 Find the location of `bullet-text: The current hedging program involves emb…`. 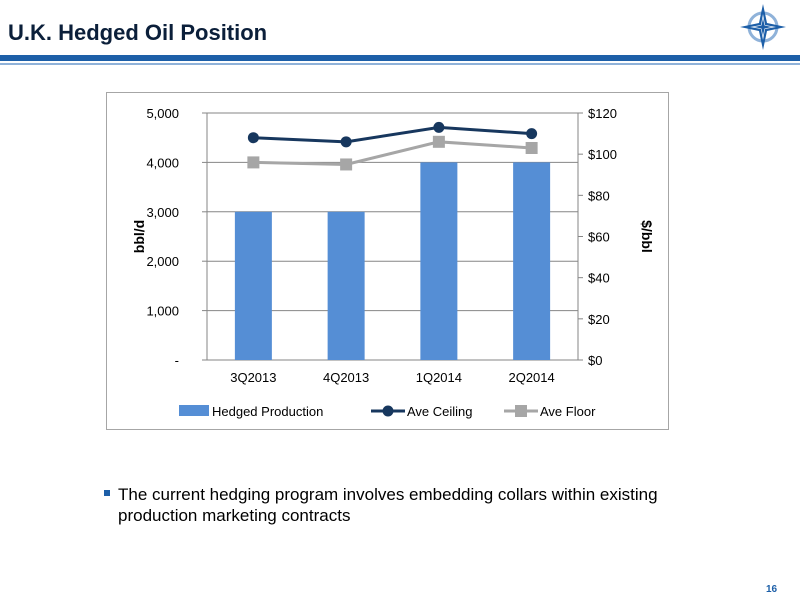

bullet-text: The current hedging program involves emb… is located at coordinates (388, 505).